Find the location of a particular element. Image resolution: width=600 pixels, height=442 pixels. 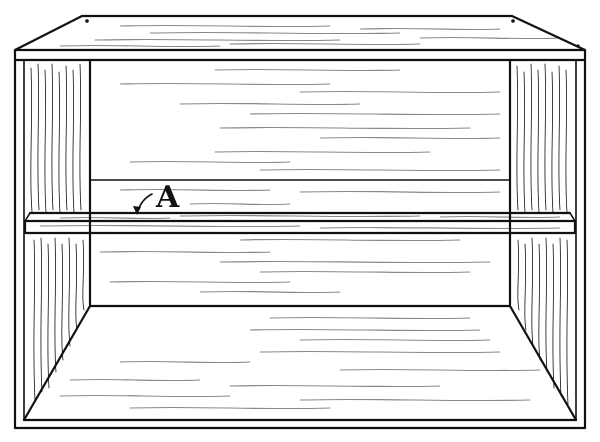

left-panel-grain is located at coordinates (57, 232).